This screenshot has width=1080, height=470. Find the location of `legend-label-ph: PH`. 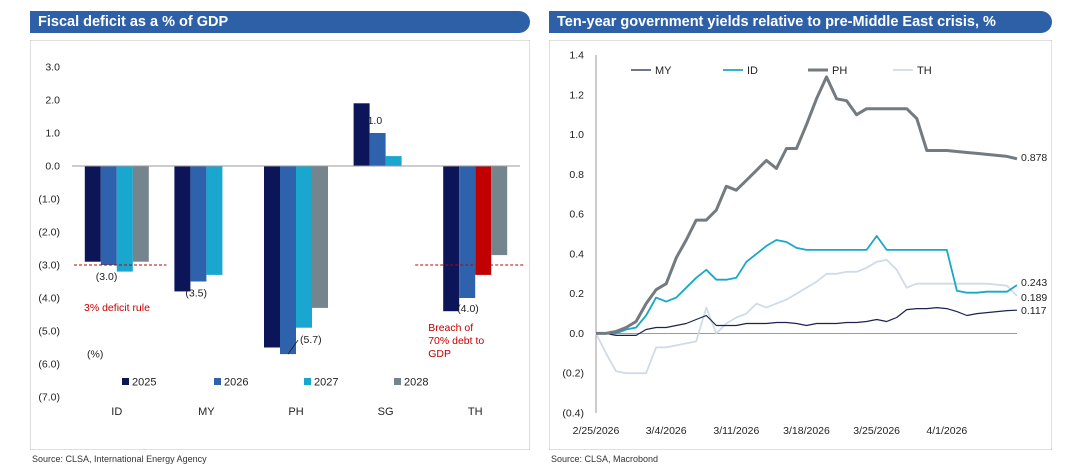

legend-label-ph: PH is located at coordinates (839, 71).